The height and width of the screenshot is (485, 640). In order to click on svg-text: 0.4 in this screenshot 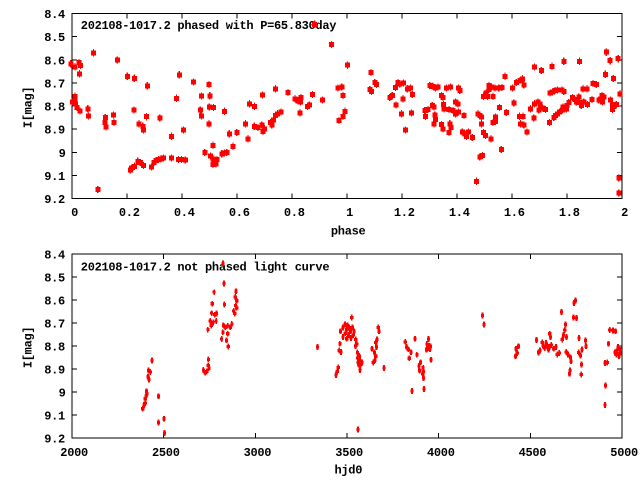, I will do `click(184, 213)`.